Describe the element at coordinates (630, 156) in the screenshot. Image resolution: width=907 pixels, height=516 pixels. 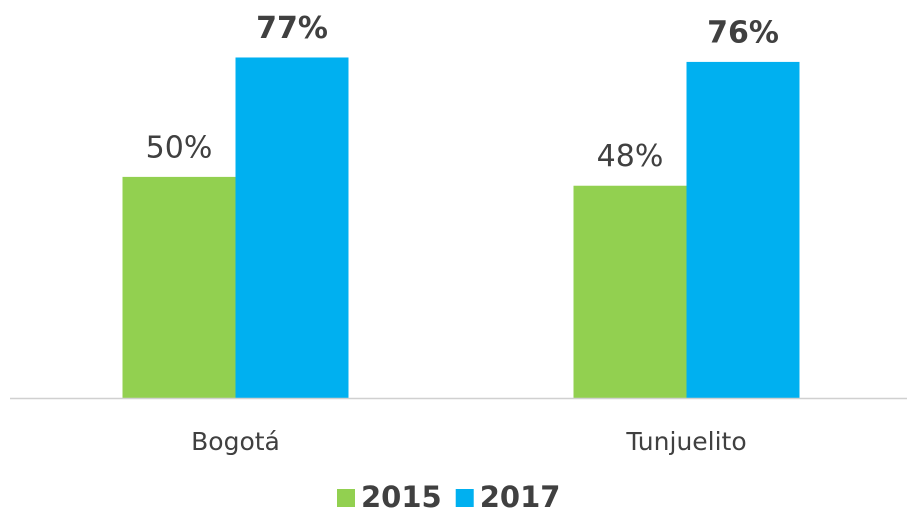
I see `value-label: 48%` at that location.